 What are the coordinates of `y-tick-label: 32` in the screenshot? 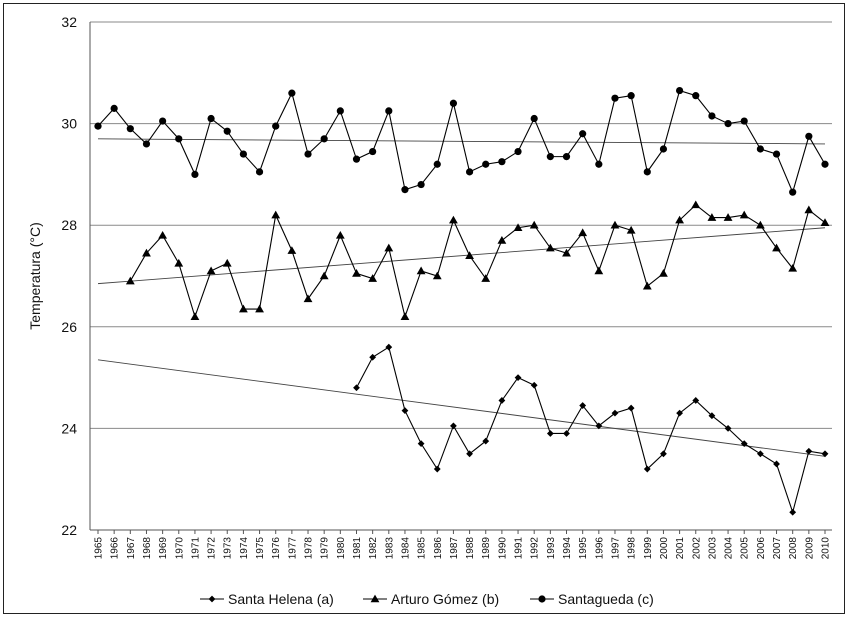 It's located at (69, 22).